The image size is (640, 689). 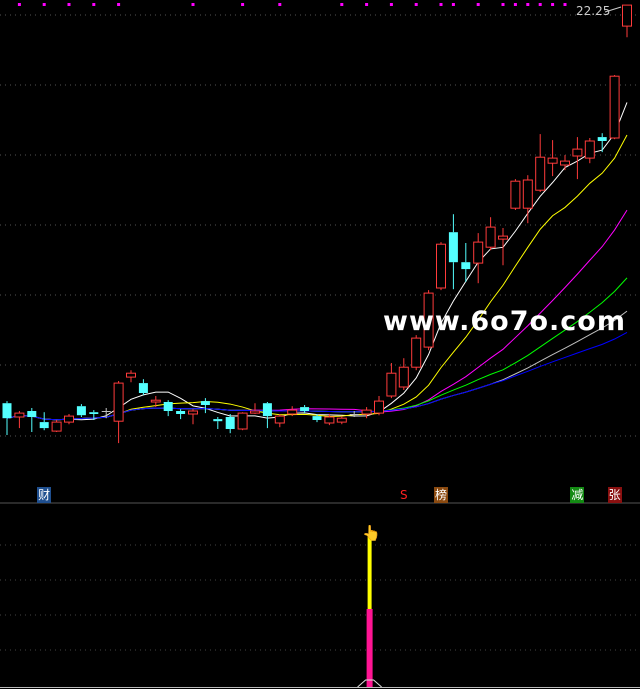 What do you see at coordinates (403, 495) in the screenshot?
I see `signal-marker: S` at bounding box center [403, 495].